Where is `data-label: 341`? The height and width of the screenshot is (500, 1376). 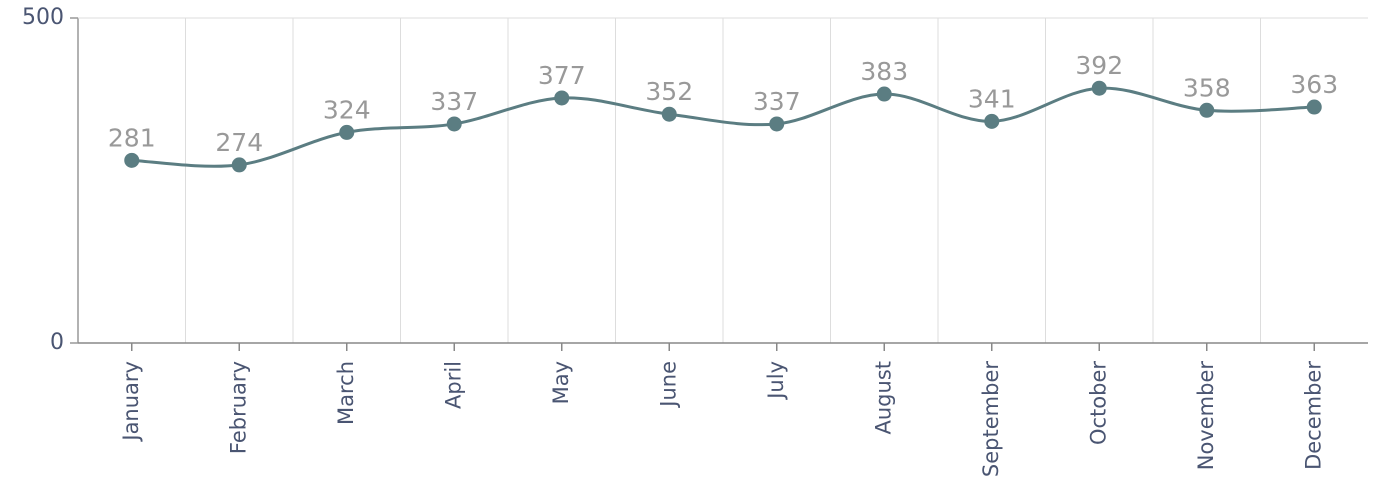 data-label: 341 is located at coordinates (992, 98).